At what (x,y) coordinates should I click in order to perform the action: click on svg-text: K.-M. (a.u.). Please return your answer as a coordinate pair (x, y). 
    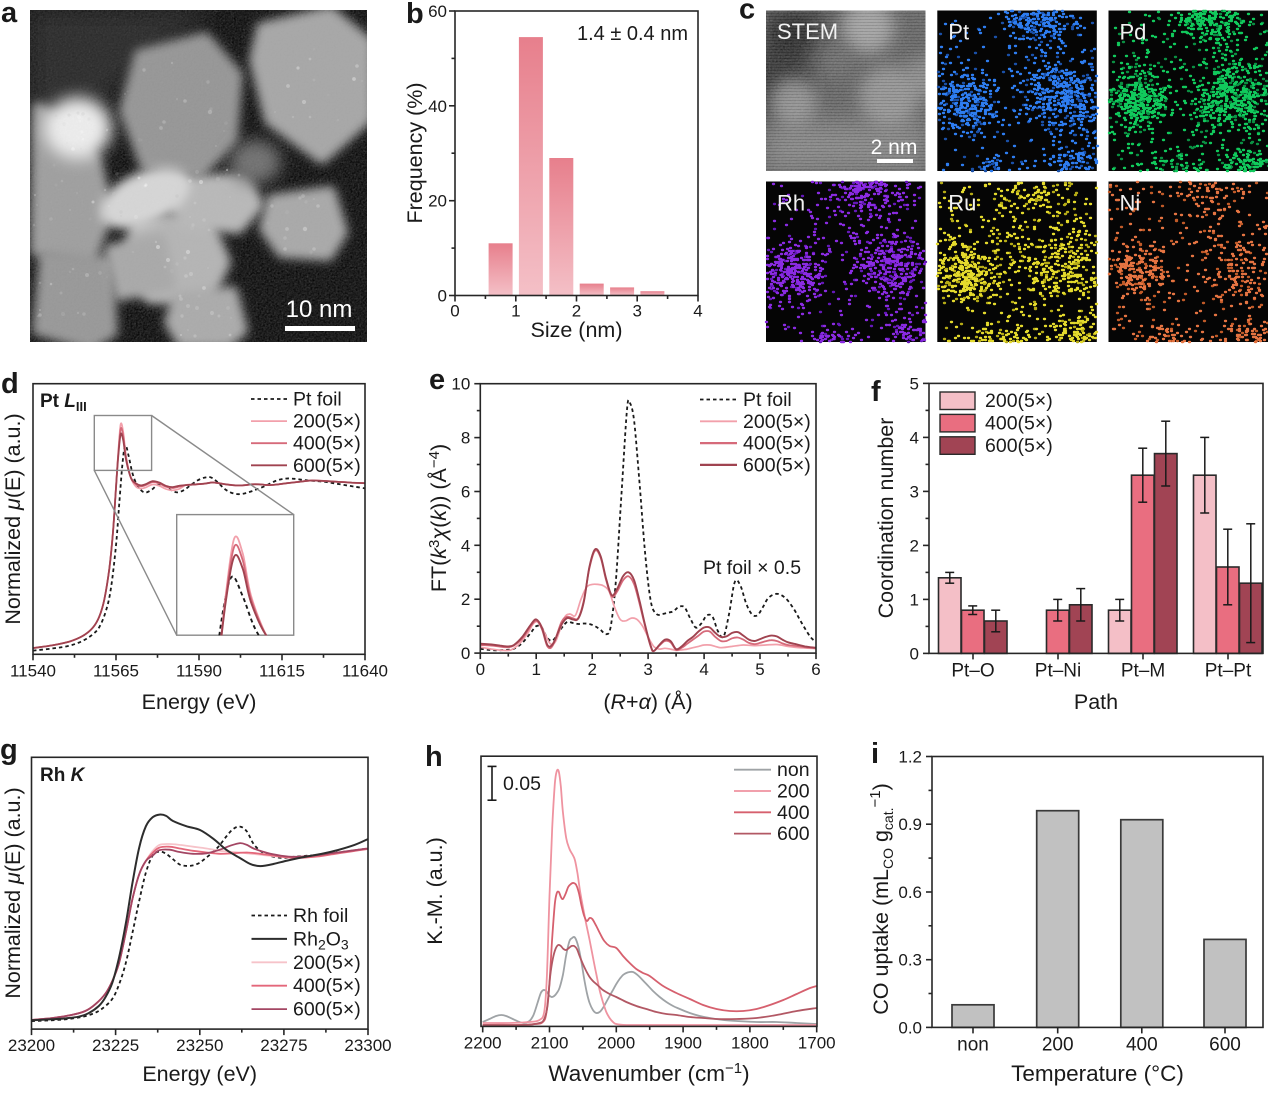
    Looking at the image, I should click on (435, 891).